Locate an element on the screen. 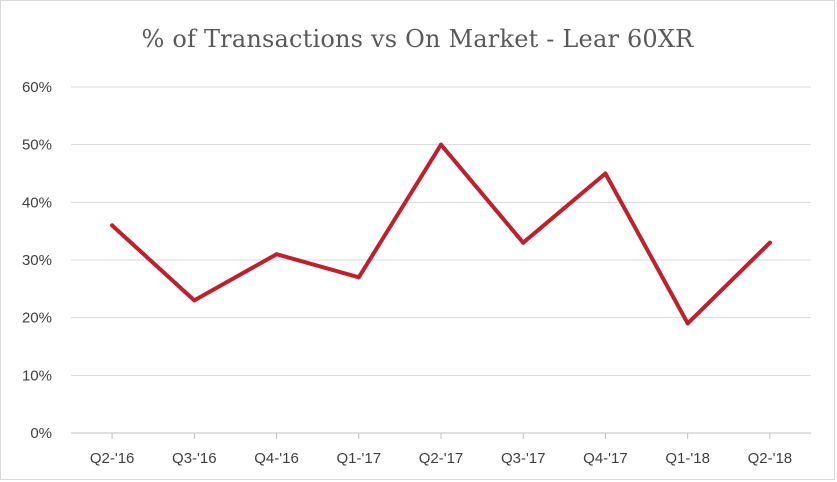 The height and width of the screenshot is (482, 837). x-tick-label: Q4-'17 is located at coordinates (605, 458).